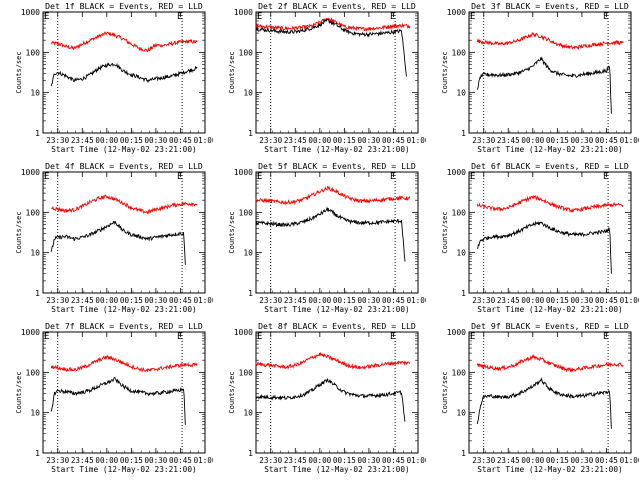  I want to click on chart-title: Det 8f BLACK = Events, RED = LLD, so click(337, 326).